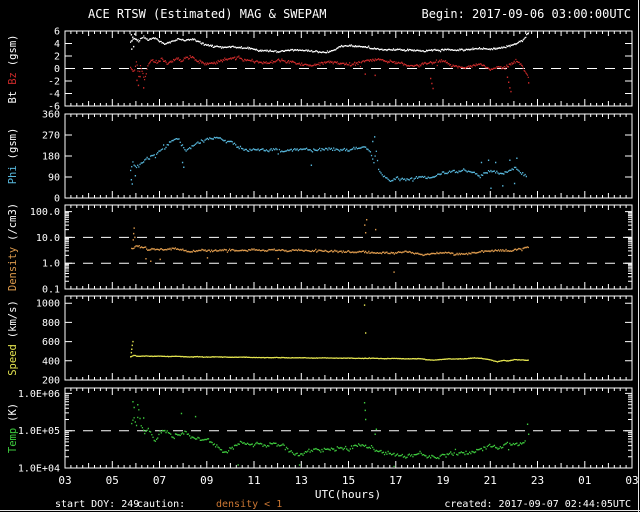  I want to click on y-axis-label-part: (km/s), so click(13, 319).